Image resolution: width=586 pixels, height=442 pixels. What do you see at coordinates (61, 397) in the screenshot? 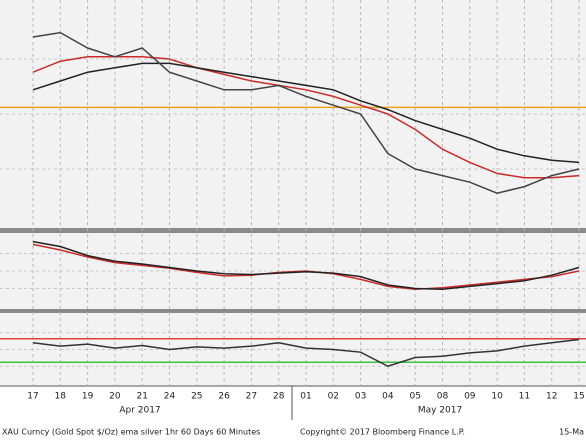
I see `x-tick-label: 18` at bounding box center [61, 397].